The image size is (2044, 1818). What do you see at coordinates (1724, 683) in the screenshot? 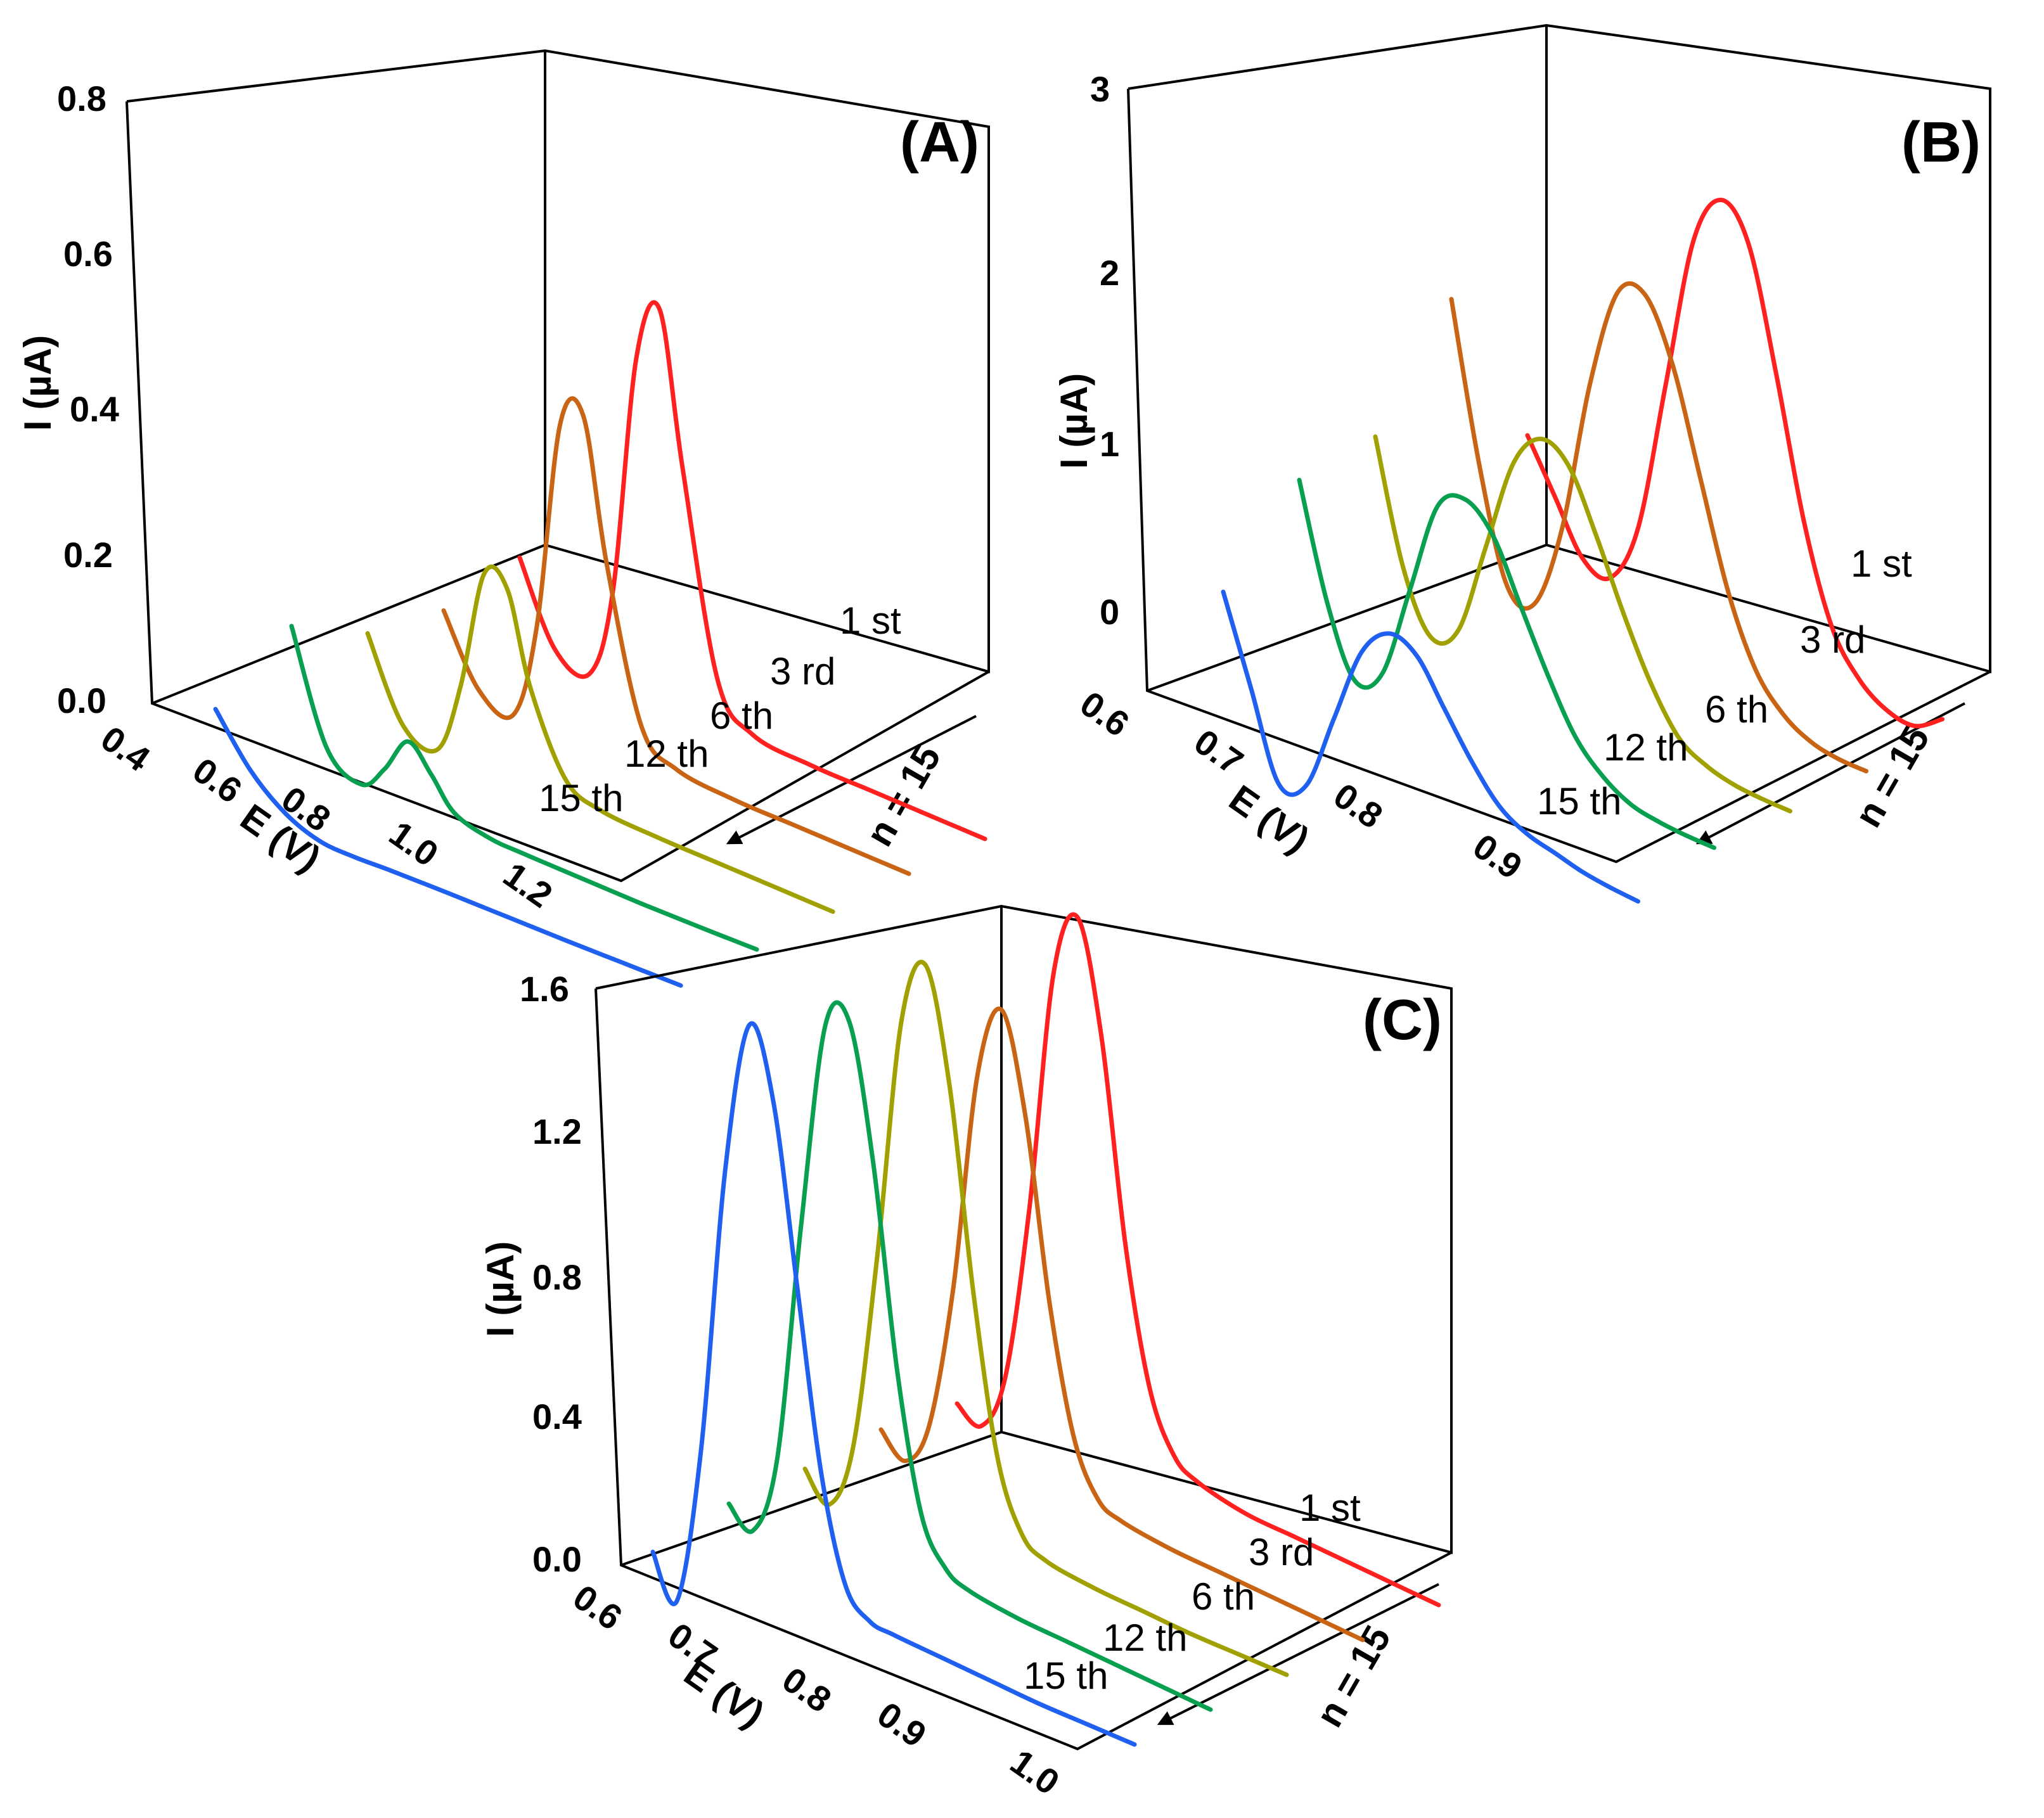
I see `panel-b-series-labels: 1 st 3 rd 6 th 12 th 15 th` at bounding box center [1724, 683].